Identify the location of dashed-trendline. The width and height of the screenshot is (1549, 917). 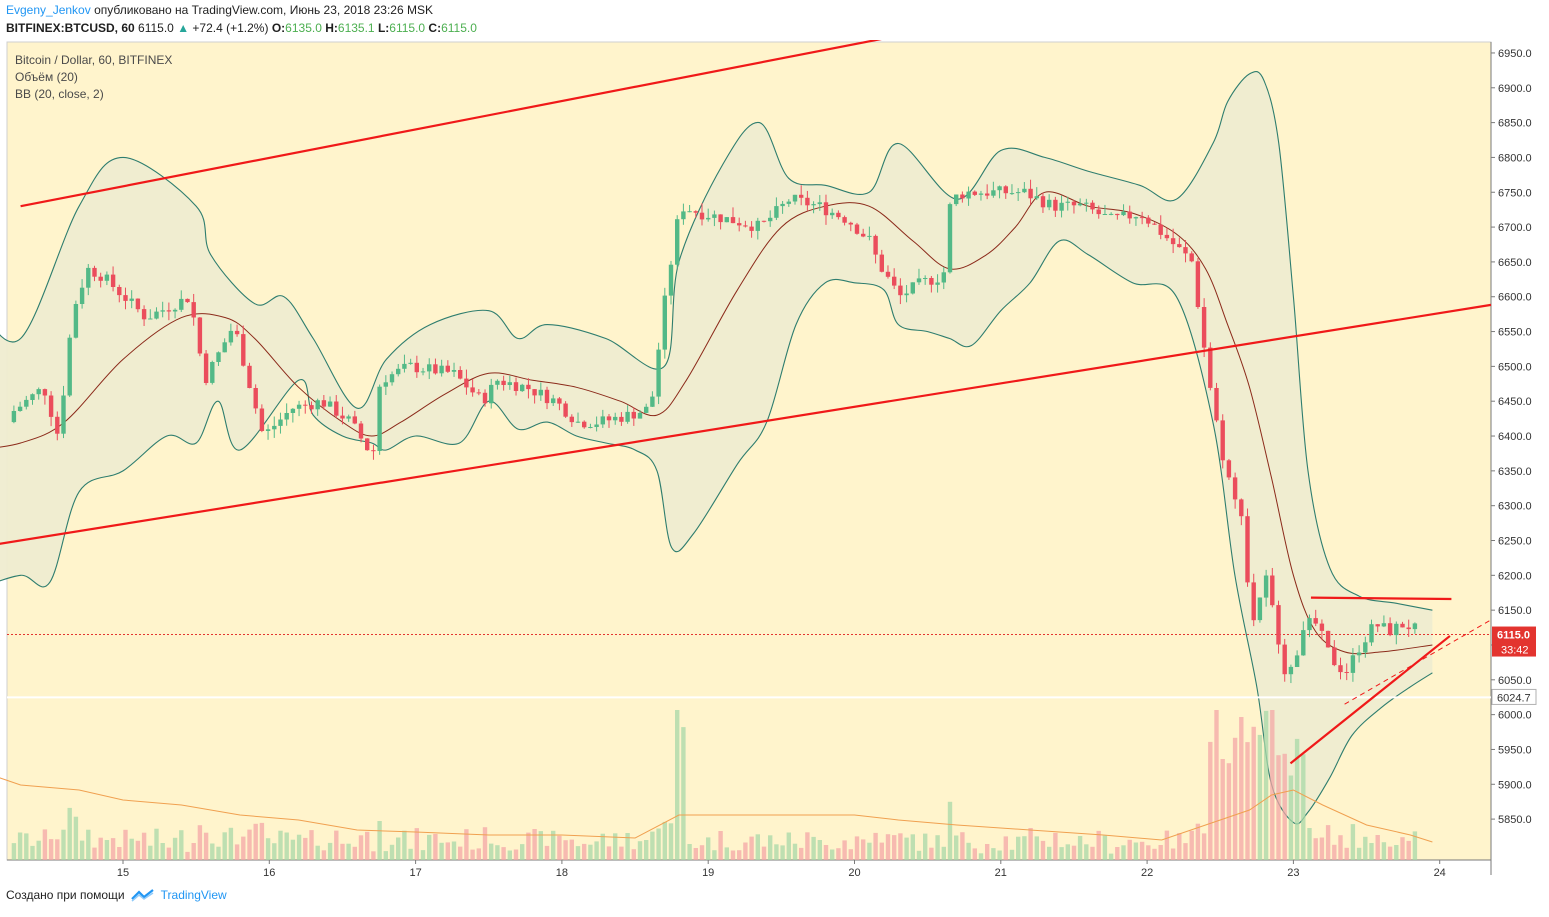
(1418, 662).